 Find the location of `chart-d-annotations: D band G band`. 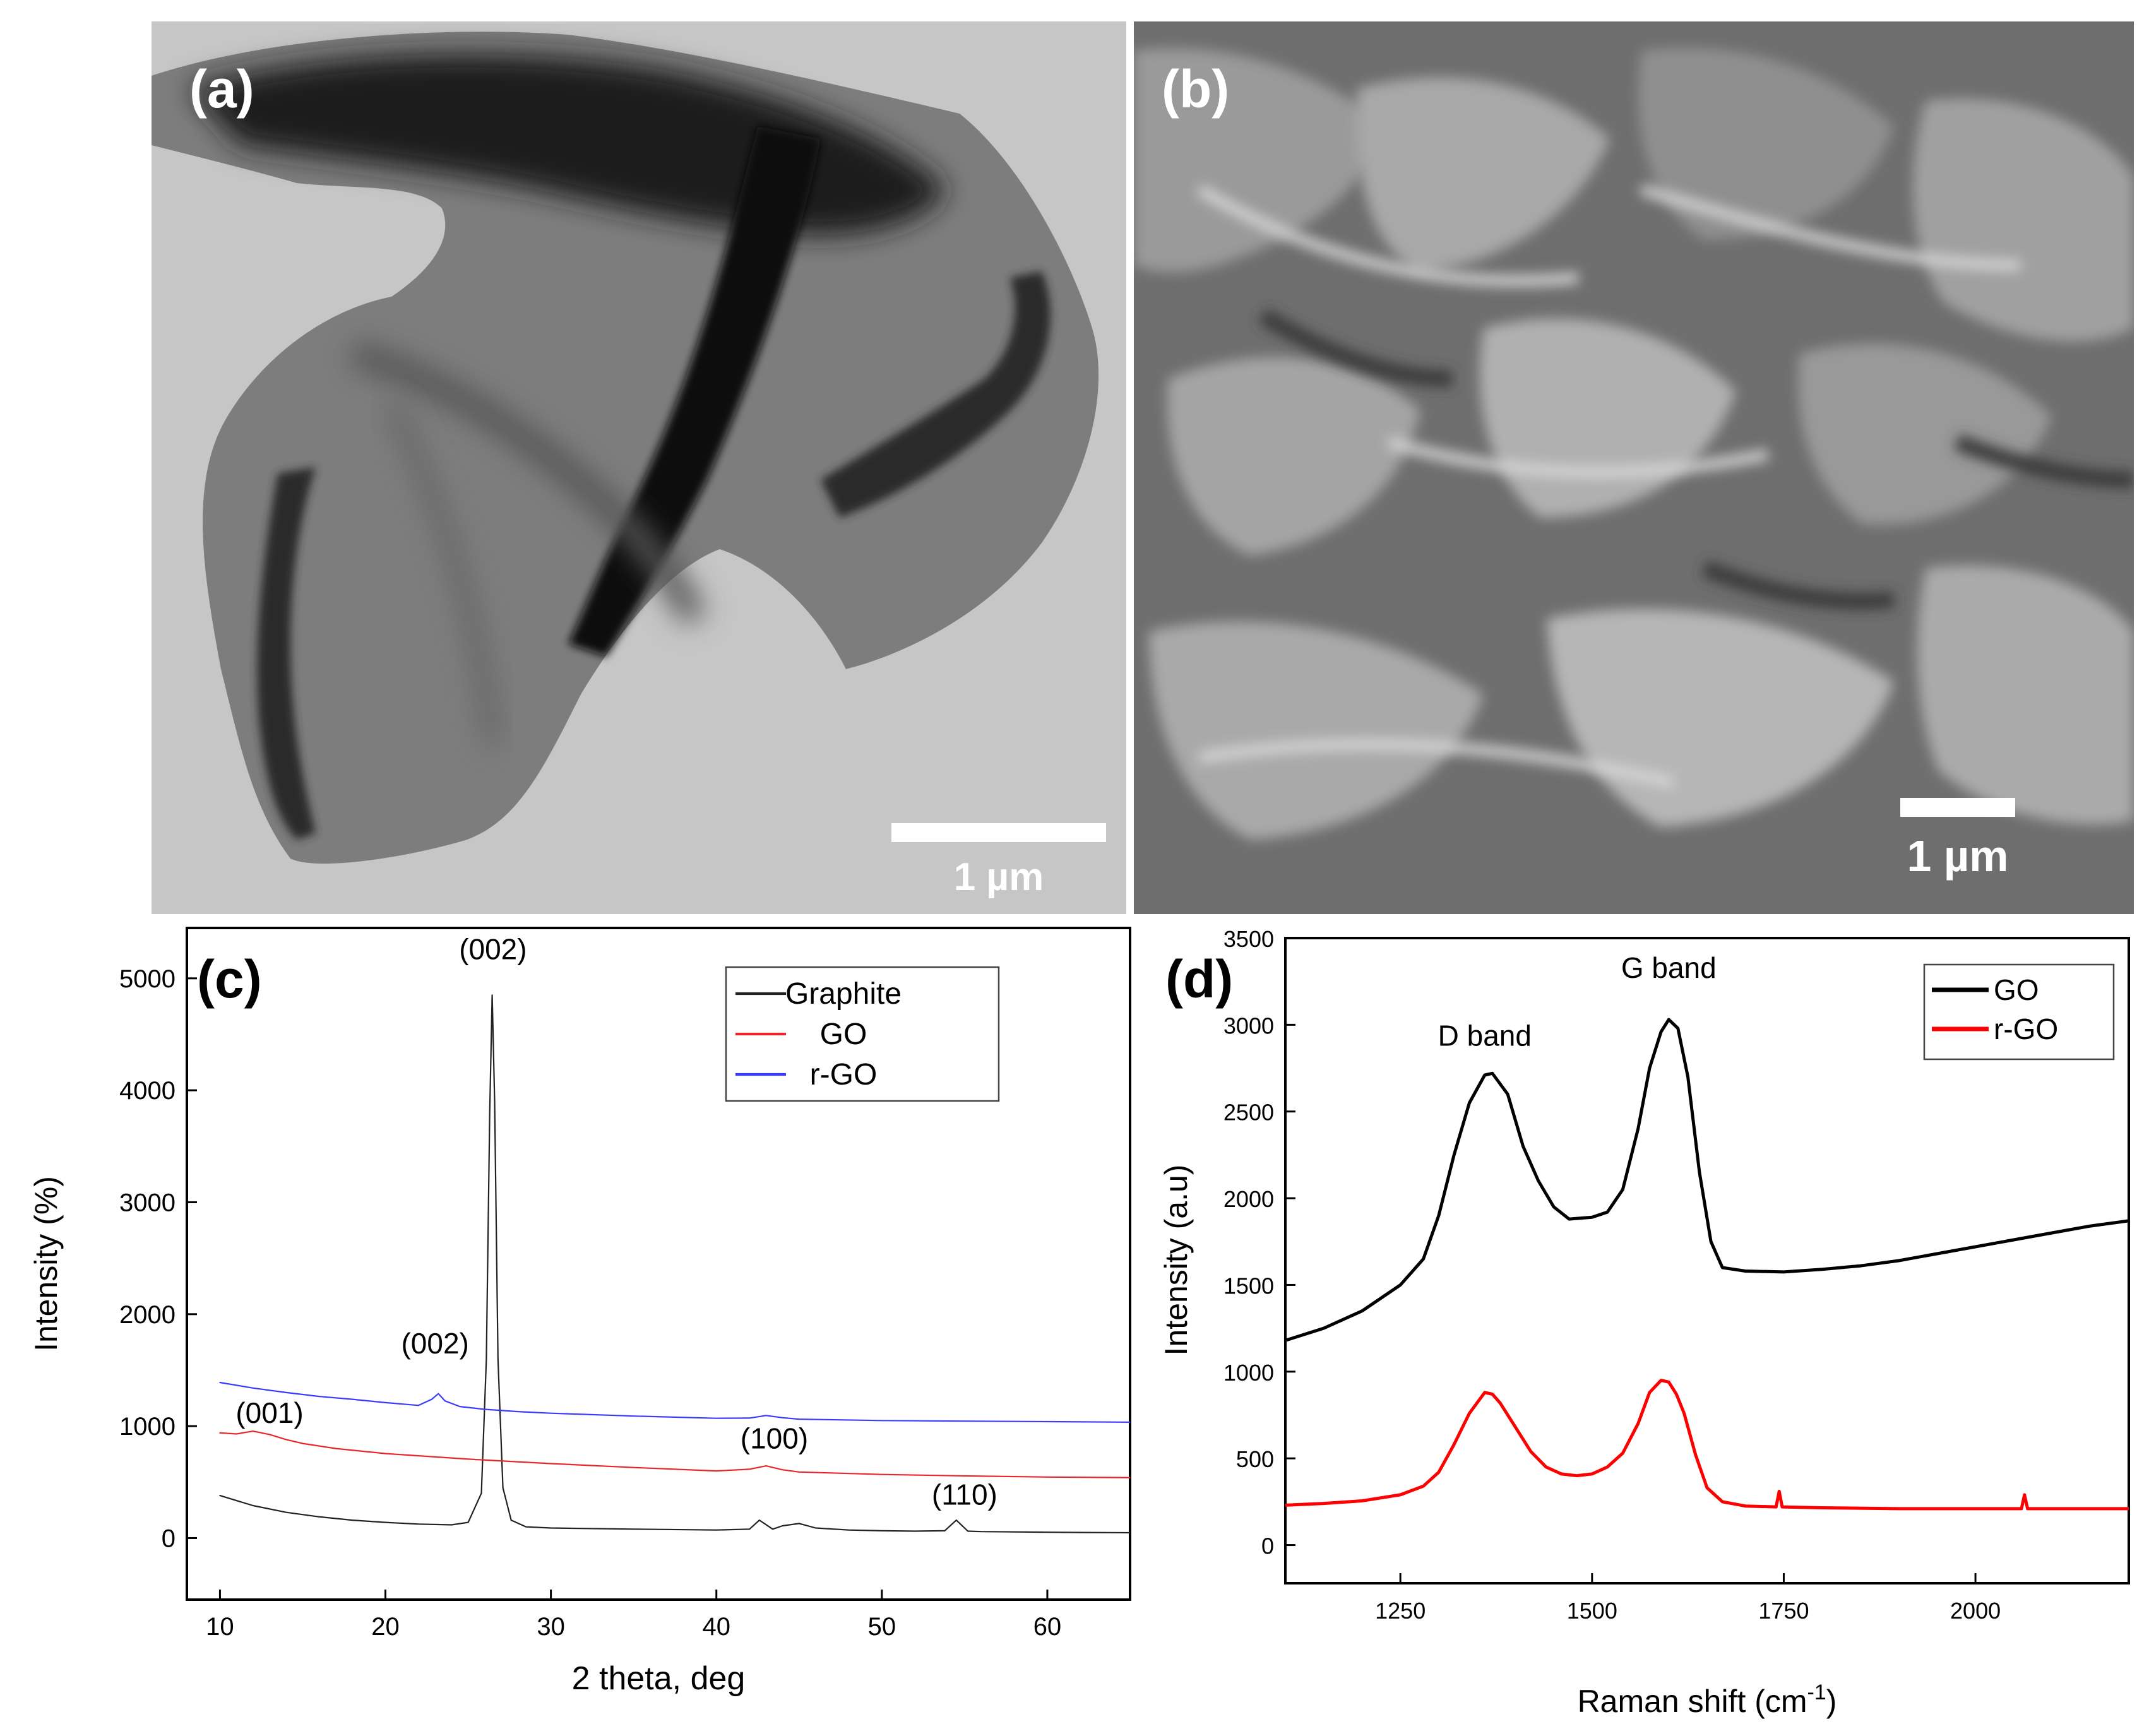

chart-d-annotations: D band G band is located at coordinates (1577, 1002).